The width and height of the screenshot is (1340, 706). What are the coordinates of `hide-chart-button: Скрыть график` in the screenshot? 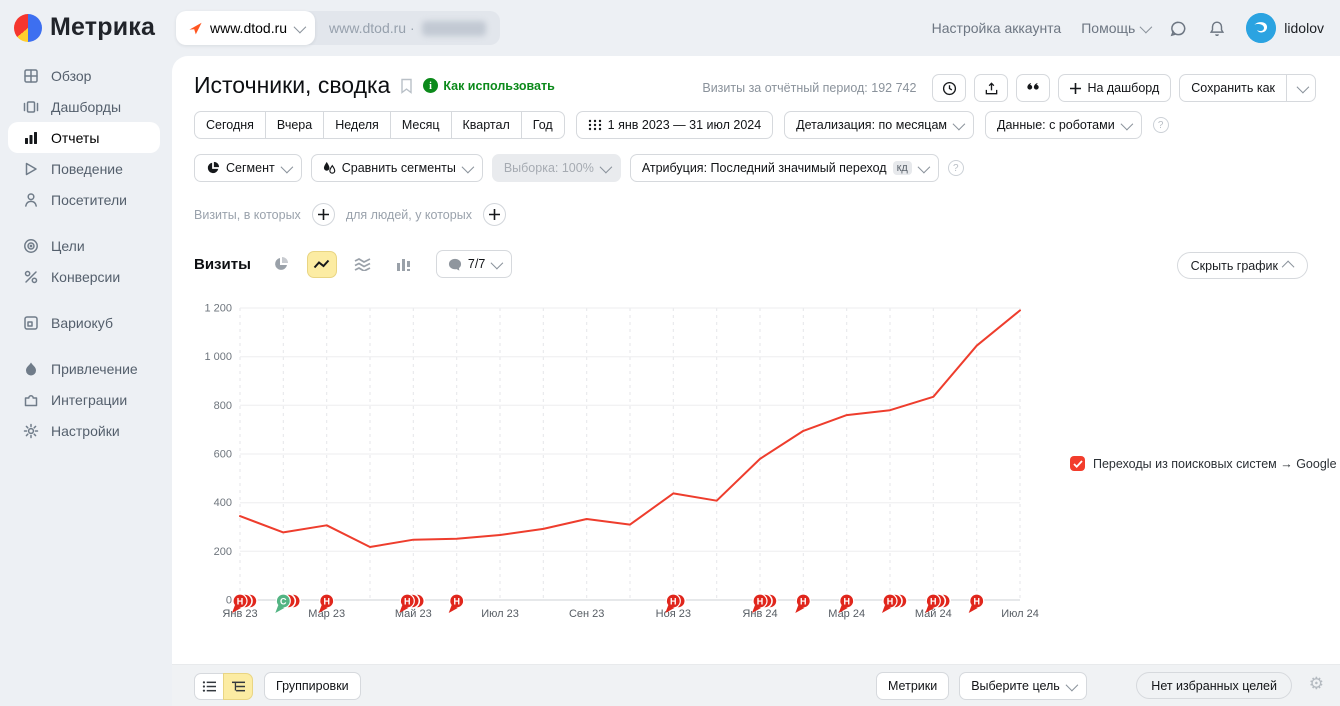 It's located at (1242, 265).